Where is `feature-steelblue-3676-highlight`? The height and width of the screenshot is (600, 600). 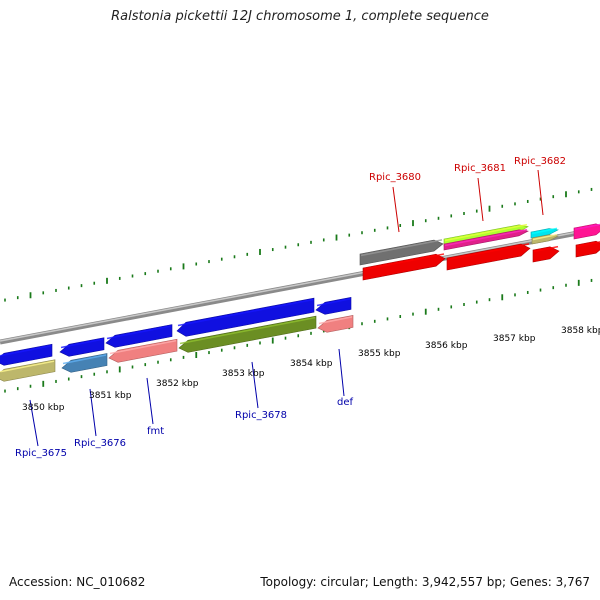
feature-steelblue-3676-highlight is located at coordinates (84, 359).